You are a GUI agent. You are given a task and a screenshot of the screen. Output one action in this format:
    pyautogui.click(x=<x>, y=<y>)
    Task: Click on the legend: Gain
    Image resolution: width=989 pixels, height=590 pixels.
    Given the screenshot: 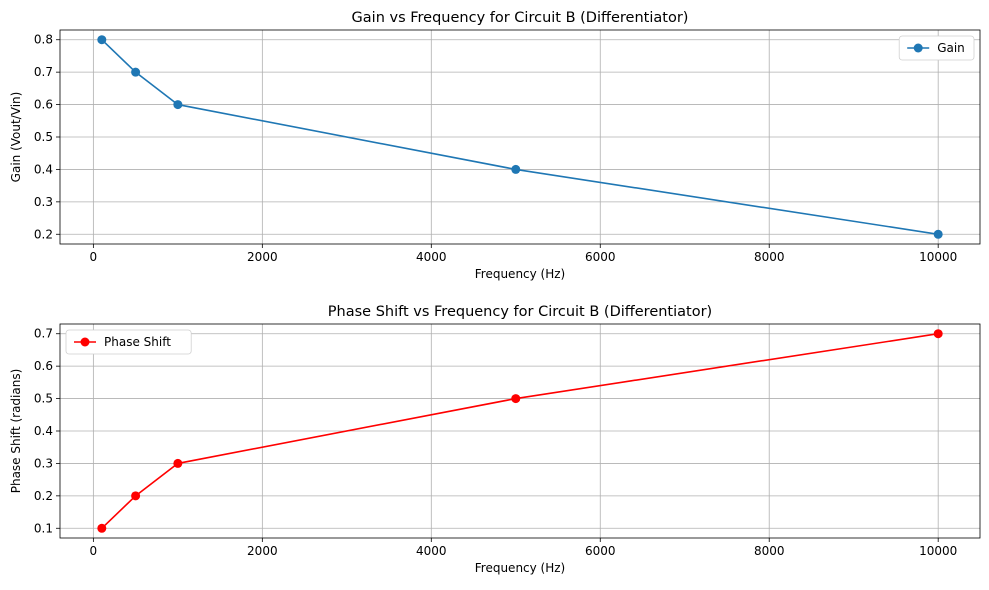 What is the action you would take?
    pyautogui.click(x=936, y=48)
    